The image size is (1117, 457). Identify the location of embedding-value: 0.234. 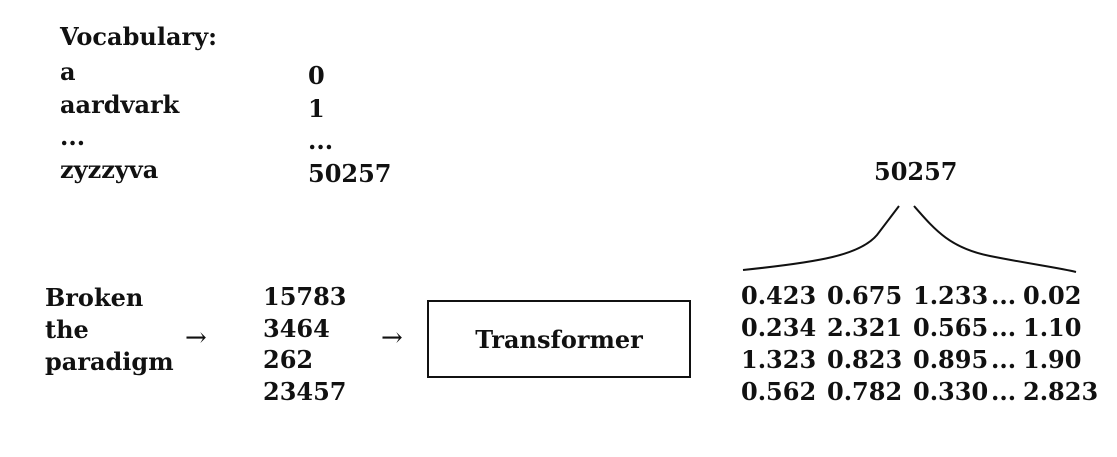
(779, 327).